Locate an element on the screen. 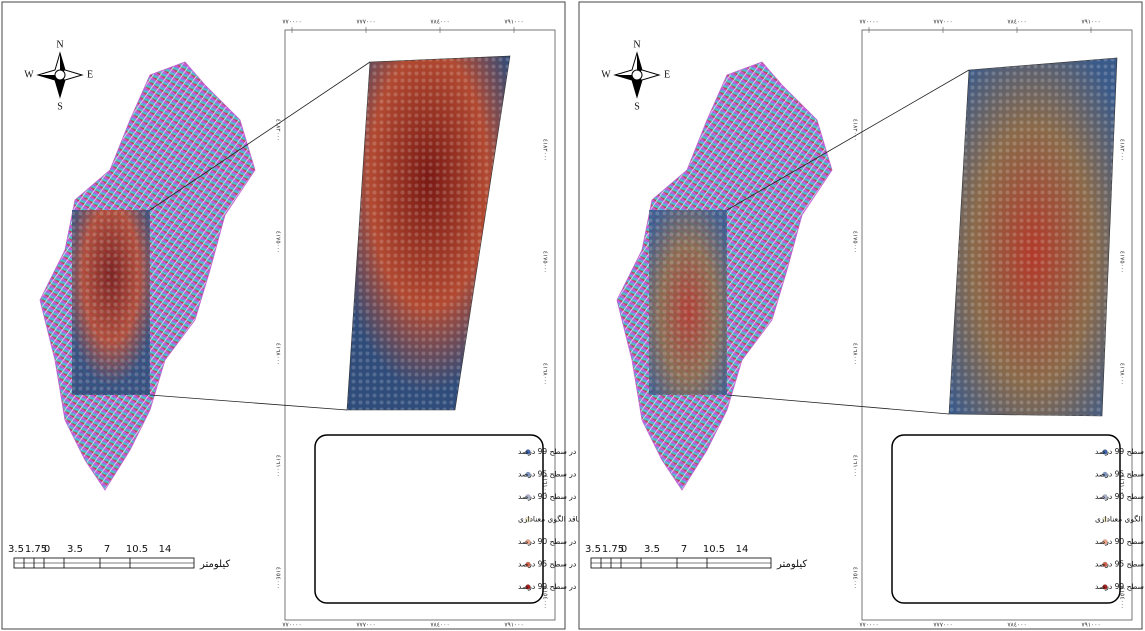 The image size is (1145, 631). left-tick-label: ٤١٨٢٠٠٠ is located at coordinates (855, 130).